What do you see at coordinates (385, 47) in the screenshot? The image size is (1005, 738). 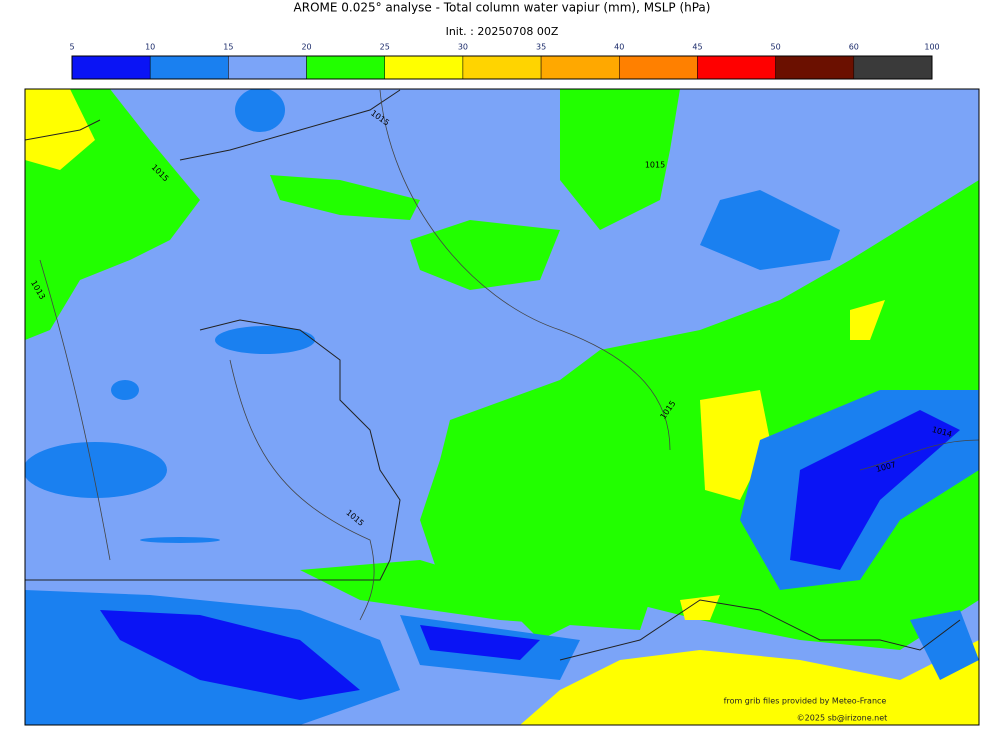 I see `colorbar-tick-label: 25` at bounding box center [385, 47].